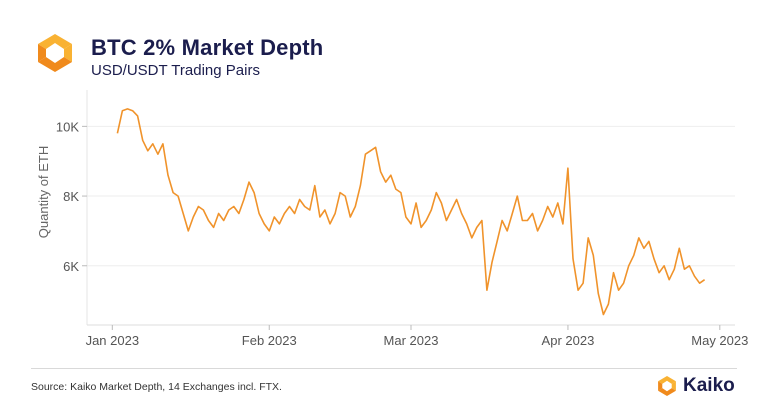 Image resolution: width=768 pixels, height=413 pixels. Describe the element at coordinates (43, 192) in the screenshot. I see `y-axis-label: Quantity of ETH` at that location.